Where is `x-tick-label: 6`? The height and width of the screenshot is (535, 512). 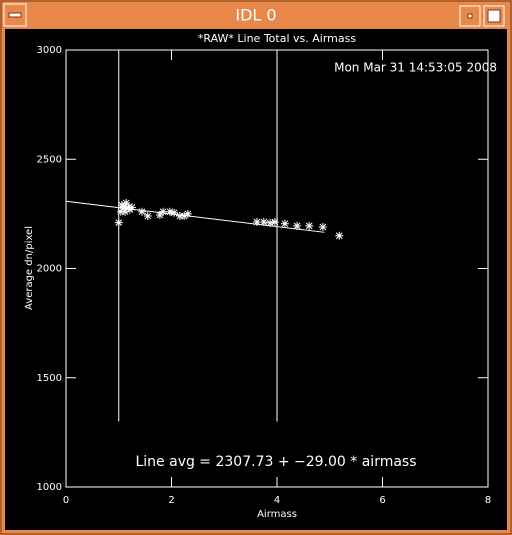 x-tick-label: 6 is located at coordinates (382, 500).